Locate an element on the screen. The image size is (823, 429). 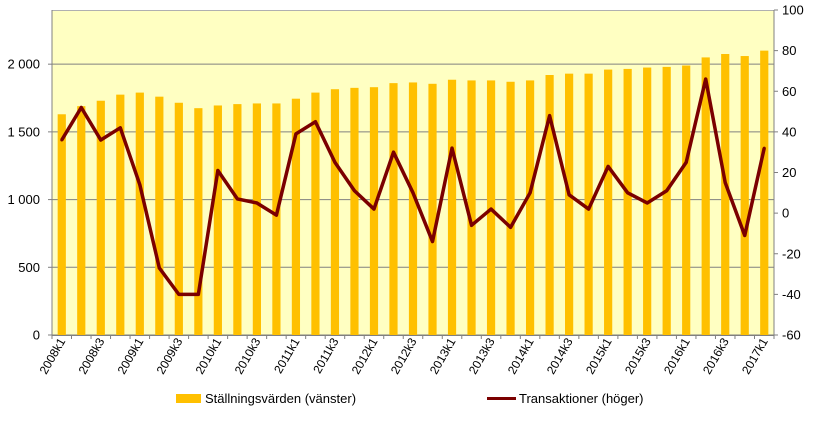
right-tick-label: -40 is located at coordinates (791, 294).